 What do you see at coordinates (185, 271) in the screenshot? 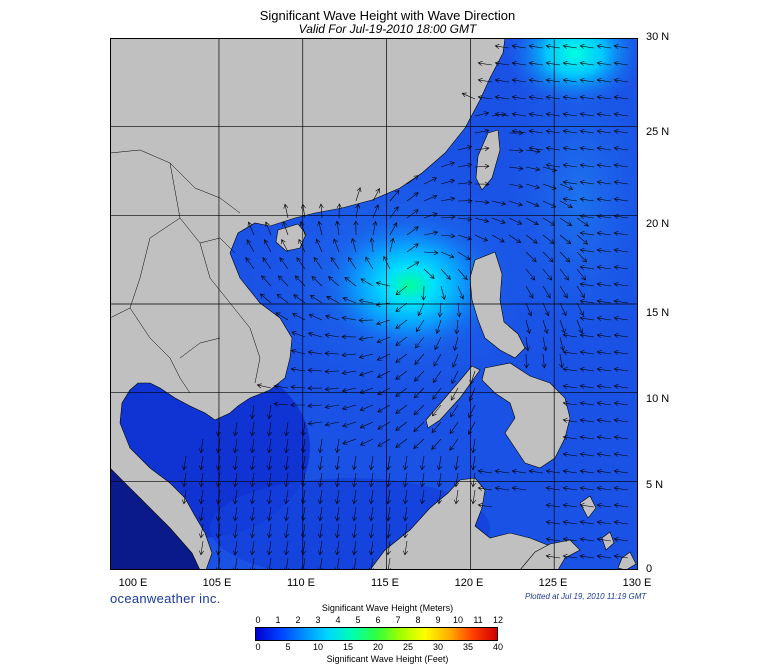
I see `country-borders` at bounding box center [185, 271].